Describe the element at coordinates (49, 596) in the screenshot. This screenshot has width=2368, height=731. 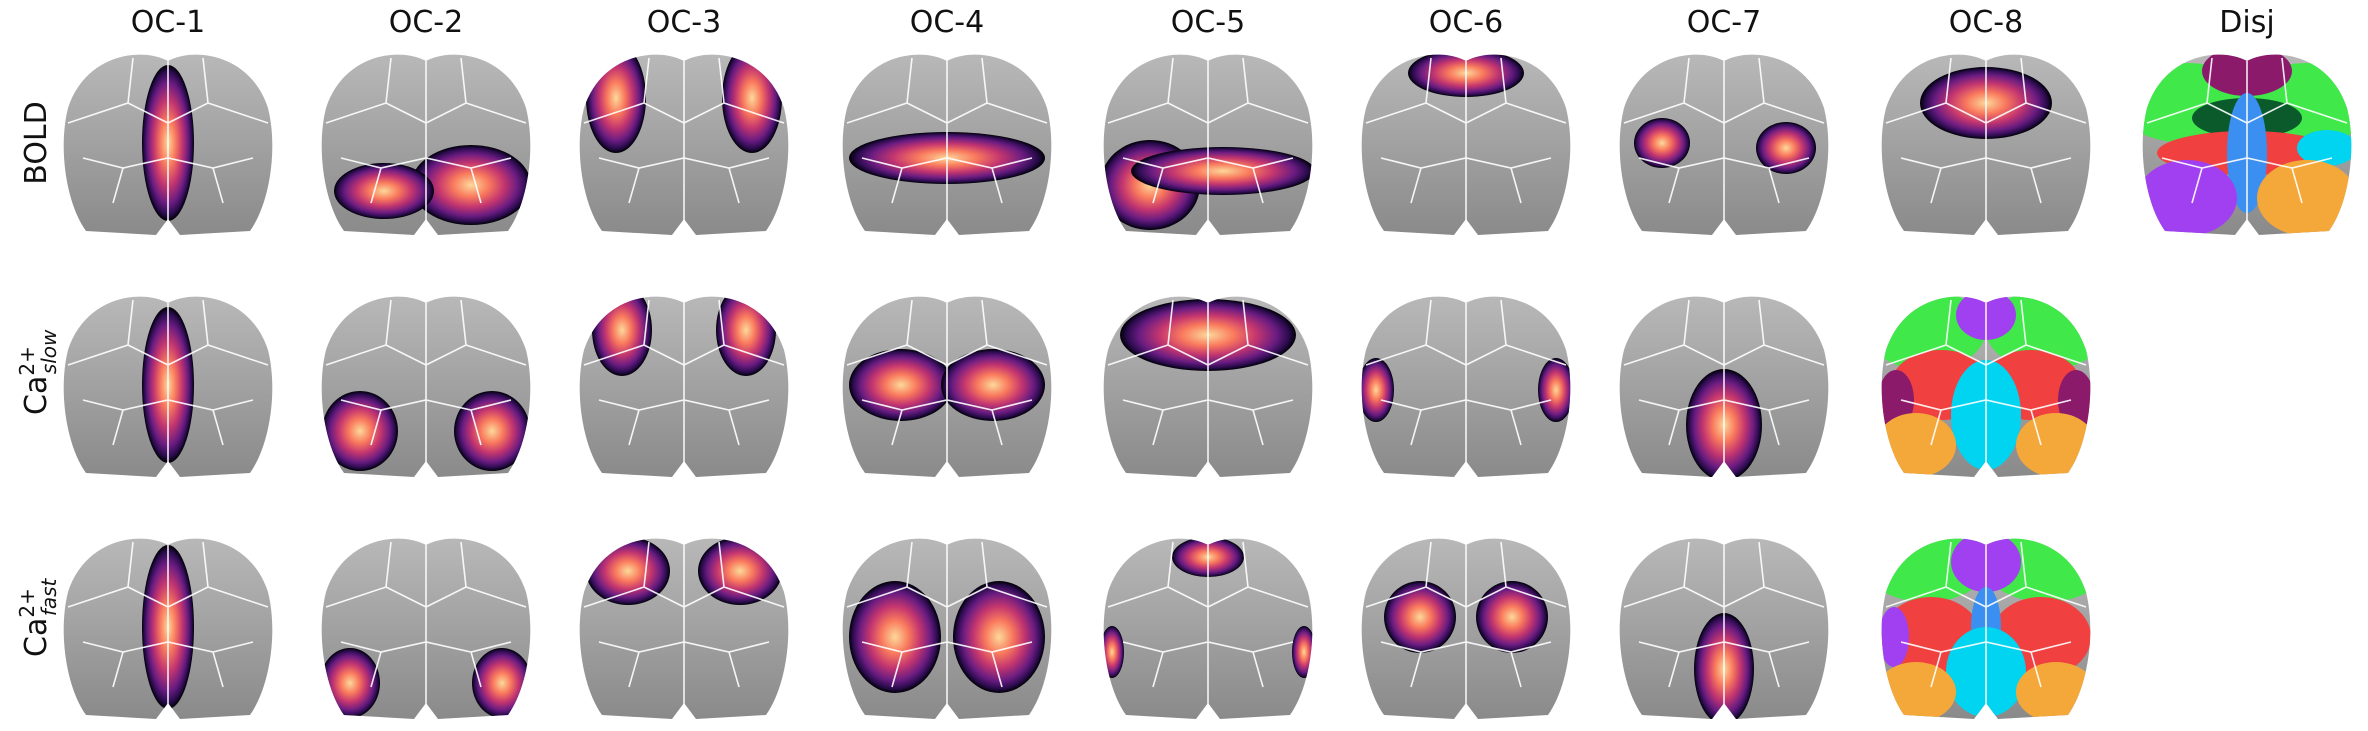
I see `label-sub: fast` at that location.